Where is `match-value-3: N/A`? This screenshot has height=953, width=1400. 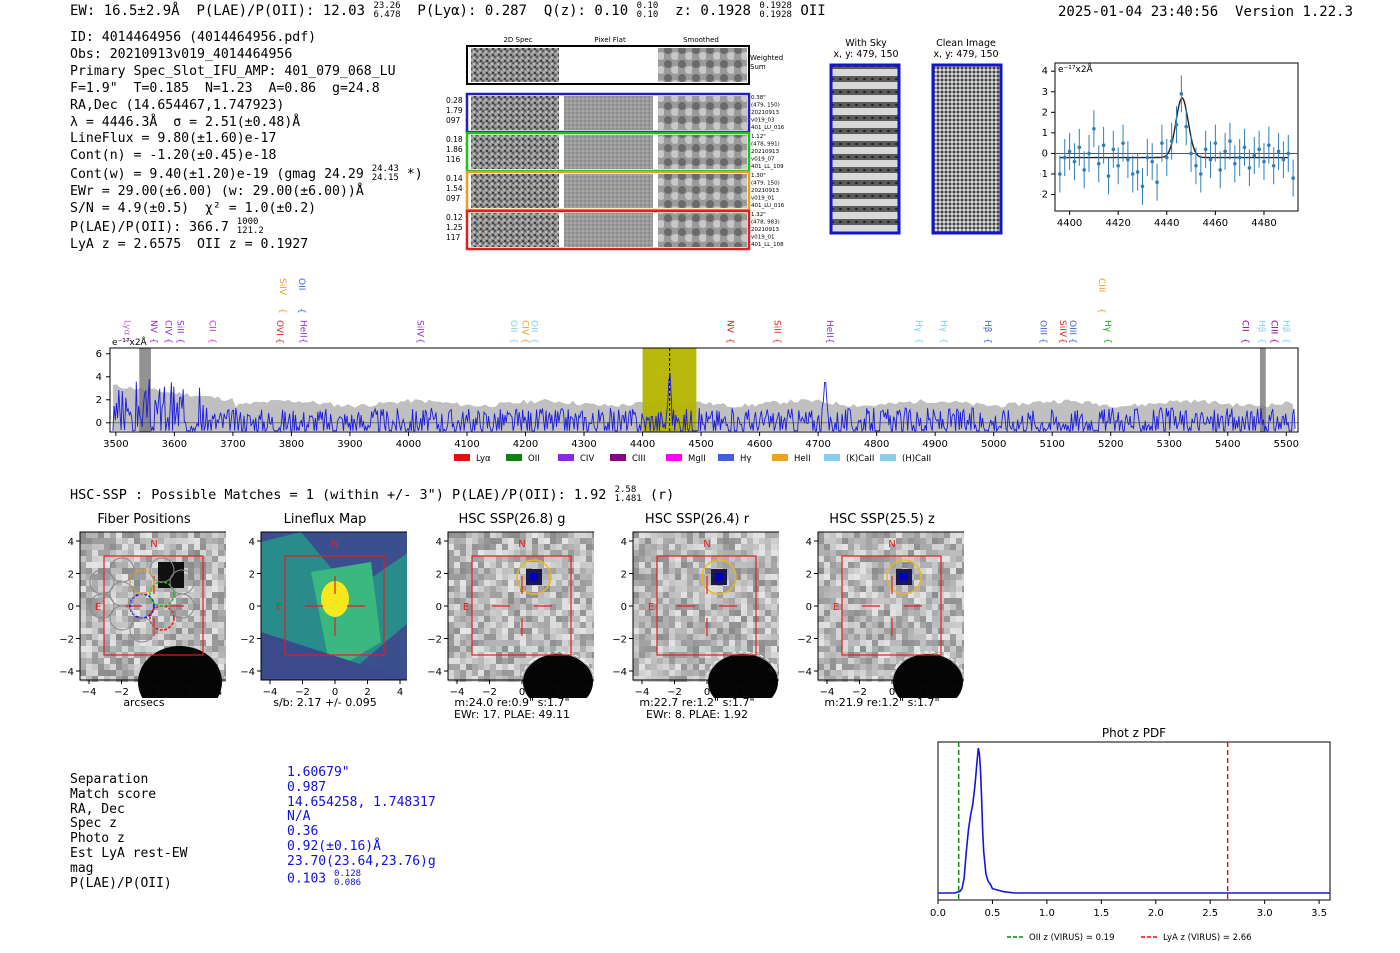
match-value-3: N/A is located at coordinates (299, 817).